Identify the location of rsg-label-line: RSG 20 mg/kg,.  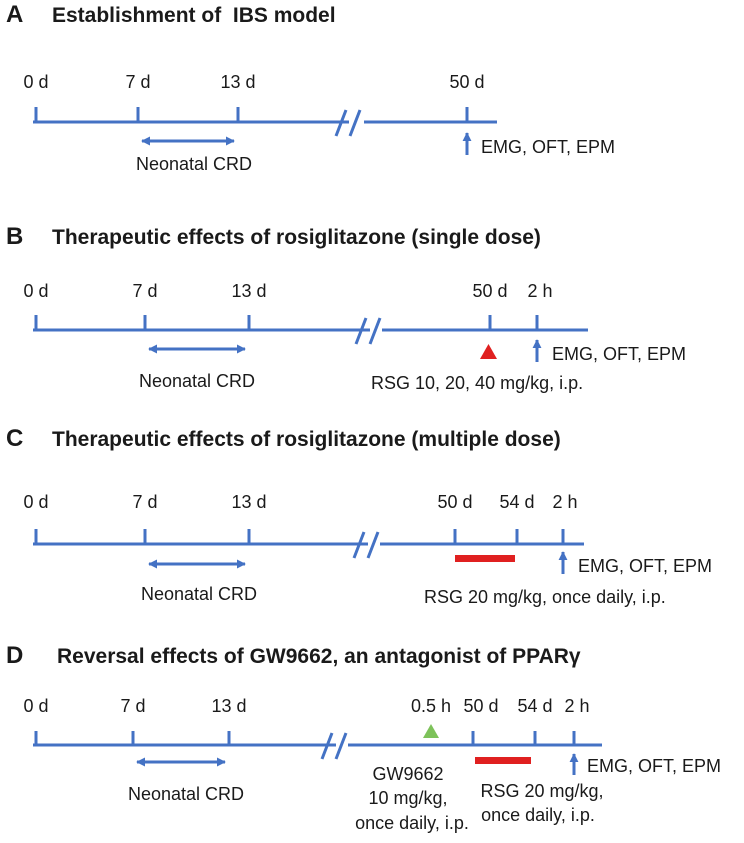
(541, 791).